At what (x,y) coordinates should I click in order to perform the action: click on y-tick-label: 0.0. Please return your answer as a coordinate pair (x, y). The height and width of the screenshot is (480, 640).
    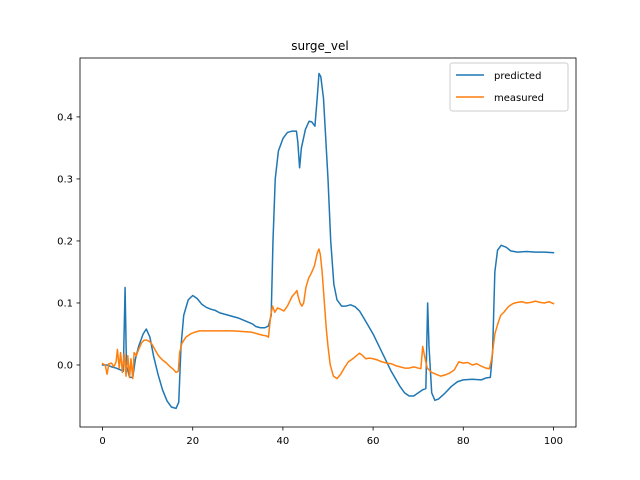
    Looking at the image, I should click on (65, 365).